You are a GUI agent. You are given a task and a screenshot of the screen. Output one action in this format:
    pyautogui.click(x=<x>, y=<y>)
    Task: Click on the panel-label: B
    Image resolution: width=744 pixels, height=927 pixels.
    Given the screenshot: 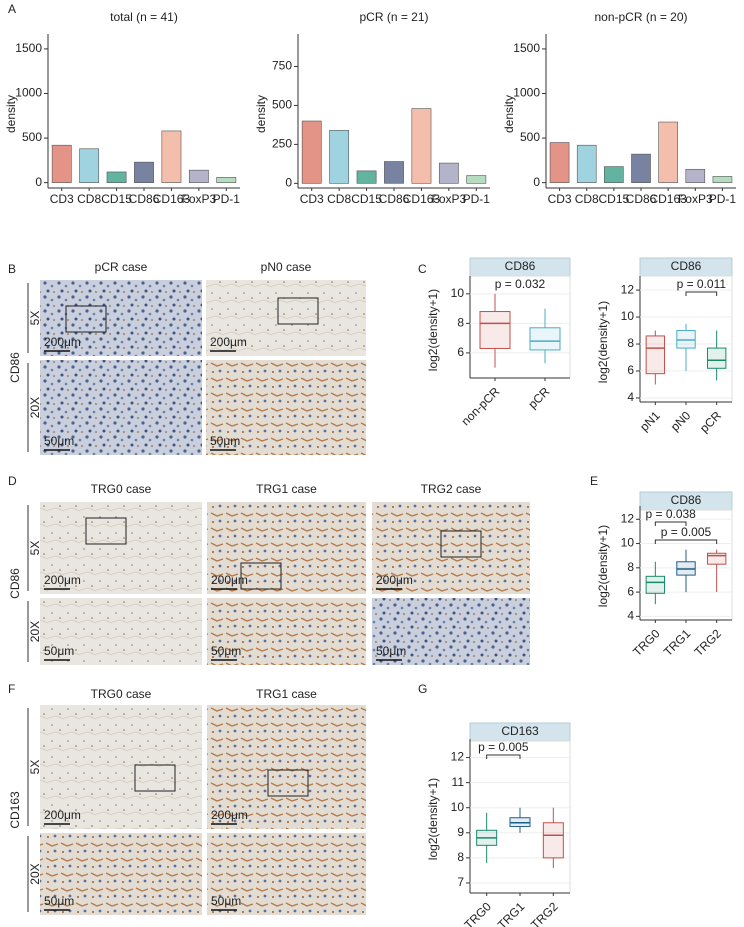 What is the action you would take?
    pyautogui.click(x=12, y=269)
    